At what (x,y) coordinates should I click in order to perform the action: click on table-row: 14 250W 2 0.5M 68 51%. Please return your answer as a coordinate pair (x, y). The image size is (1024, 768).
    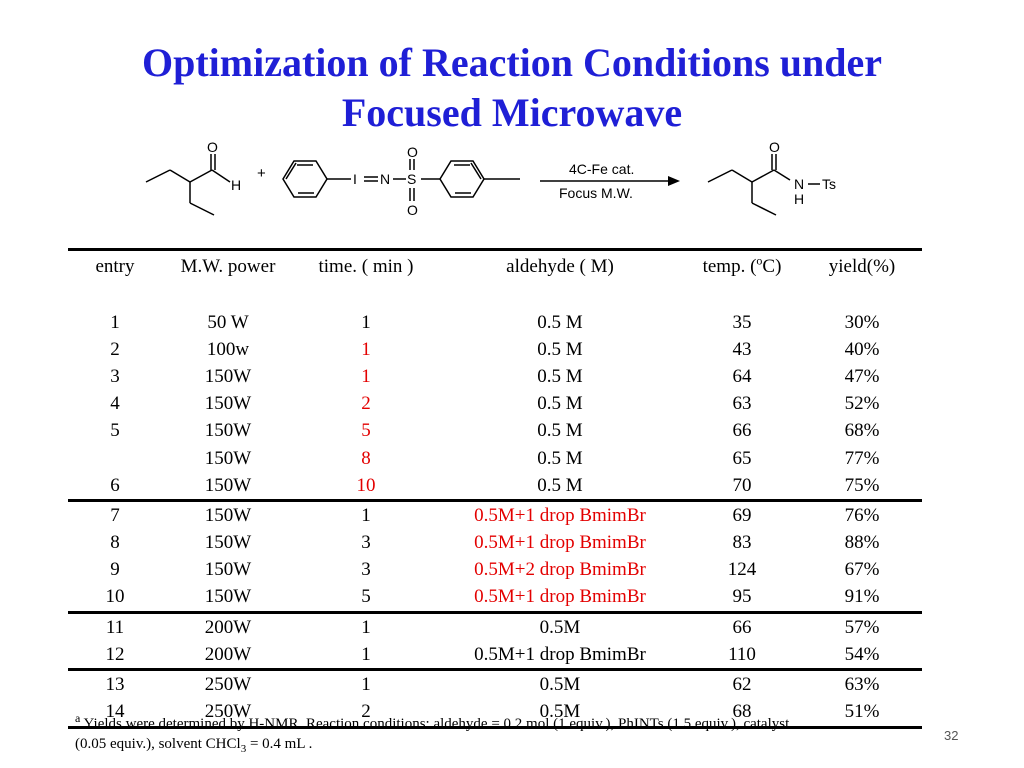
    Looking at the image, I should click on (495, 713).